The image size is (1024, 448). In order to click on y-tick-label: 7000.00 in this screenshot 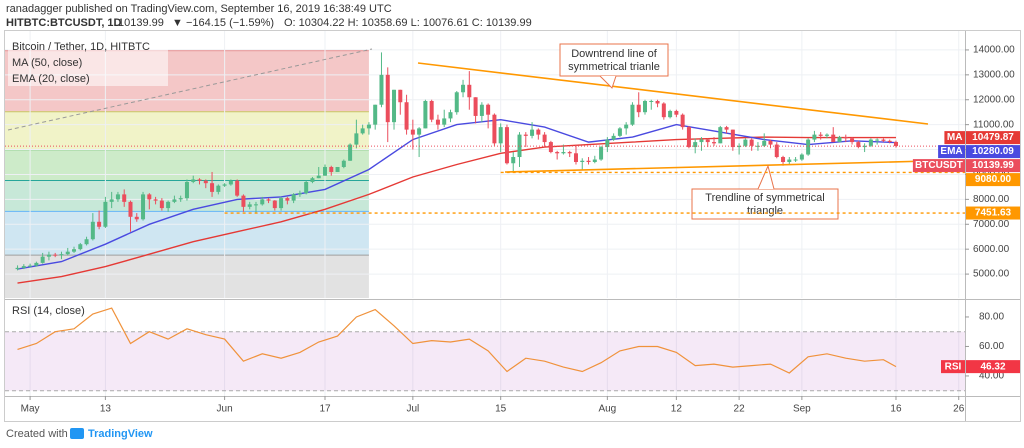, I will do `click(991, 224)`.